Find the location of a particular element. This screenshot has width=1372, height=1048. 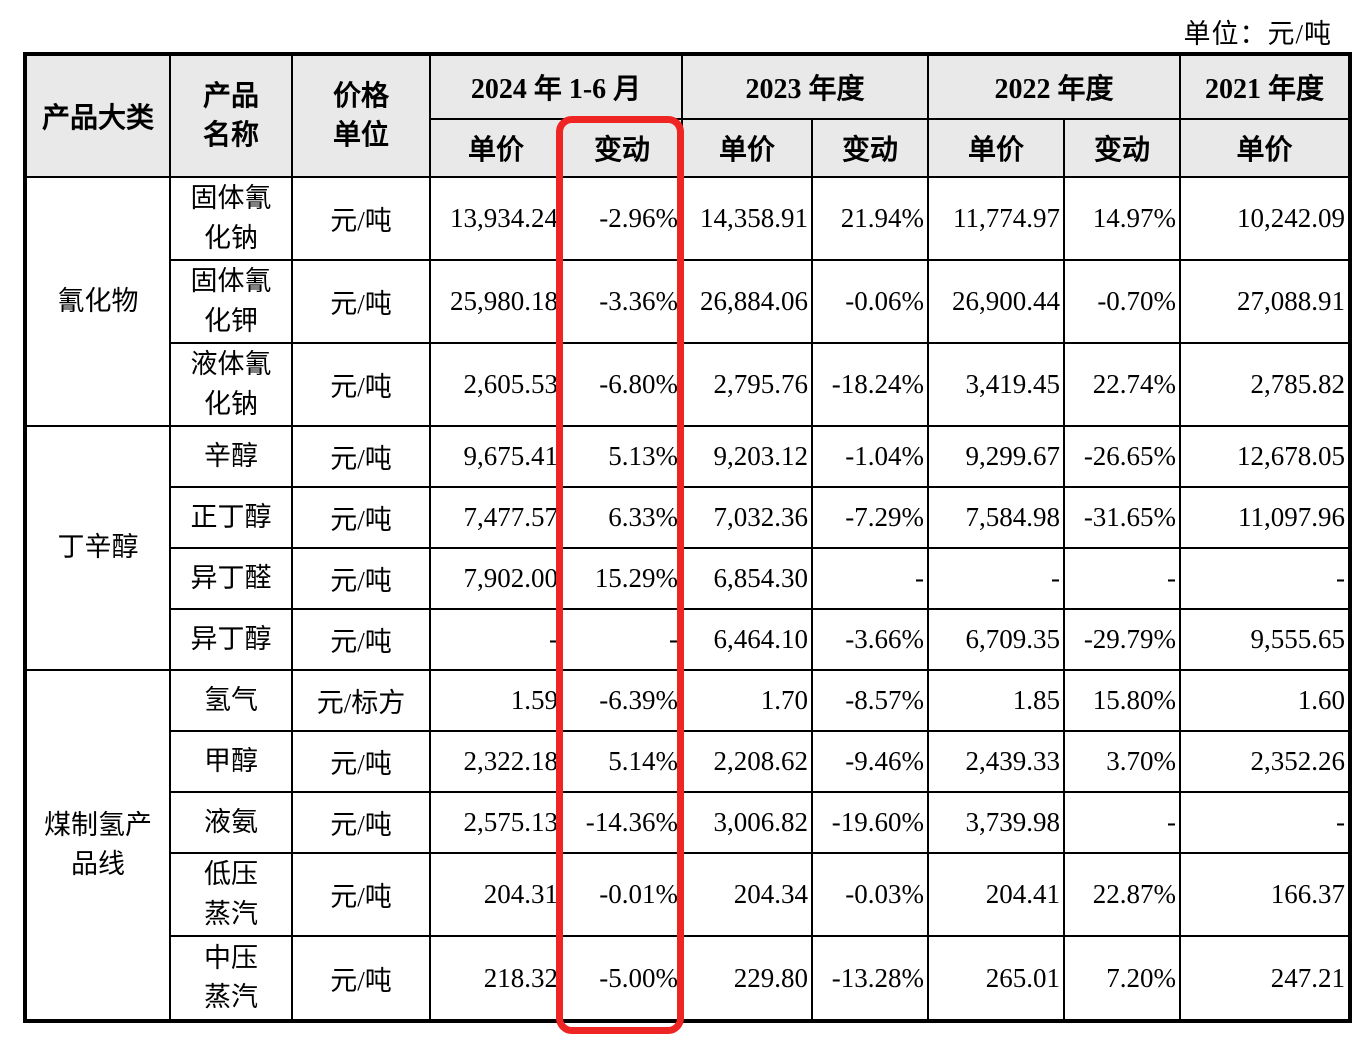

value-cell: 2,795.76 is located at coordinates (747, 384).